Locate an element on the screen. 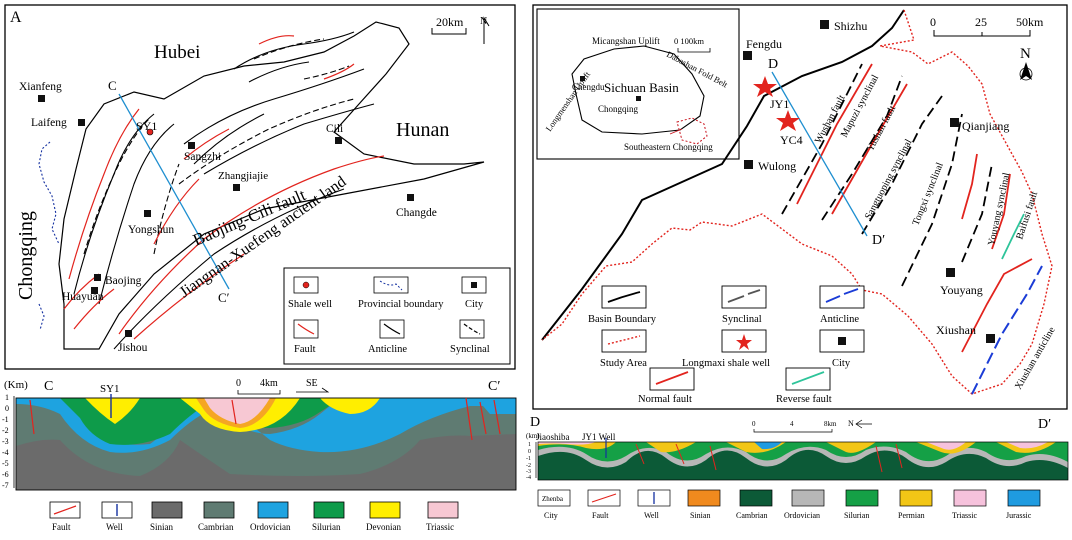  legend-b-longmaxi: Longmaxi shale well is located at coordinates (726, 363).